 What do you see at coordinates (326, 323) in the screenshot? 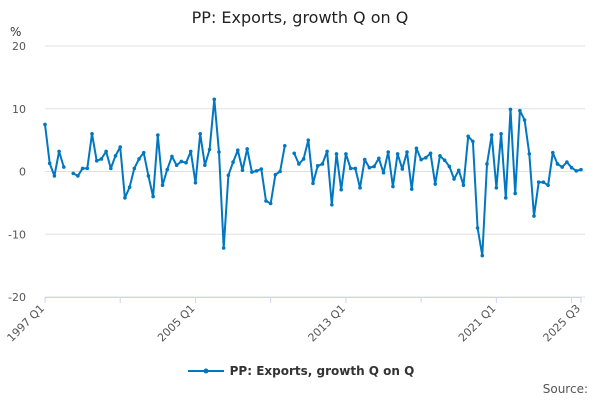
I see `x-tick-label: 2013 Q1` at bounding box center [326, 323].